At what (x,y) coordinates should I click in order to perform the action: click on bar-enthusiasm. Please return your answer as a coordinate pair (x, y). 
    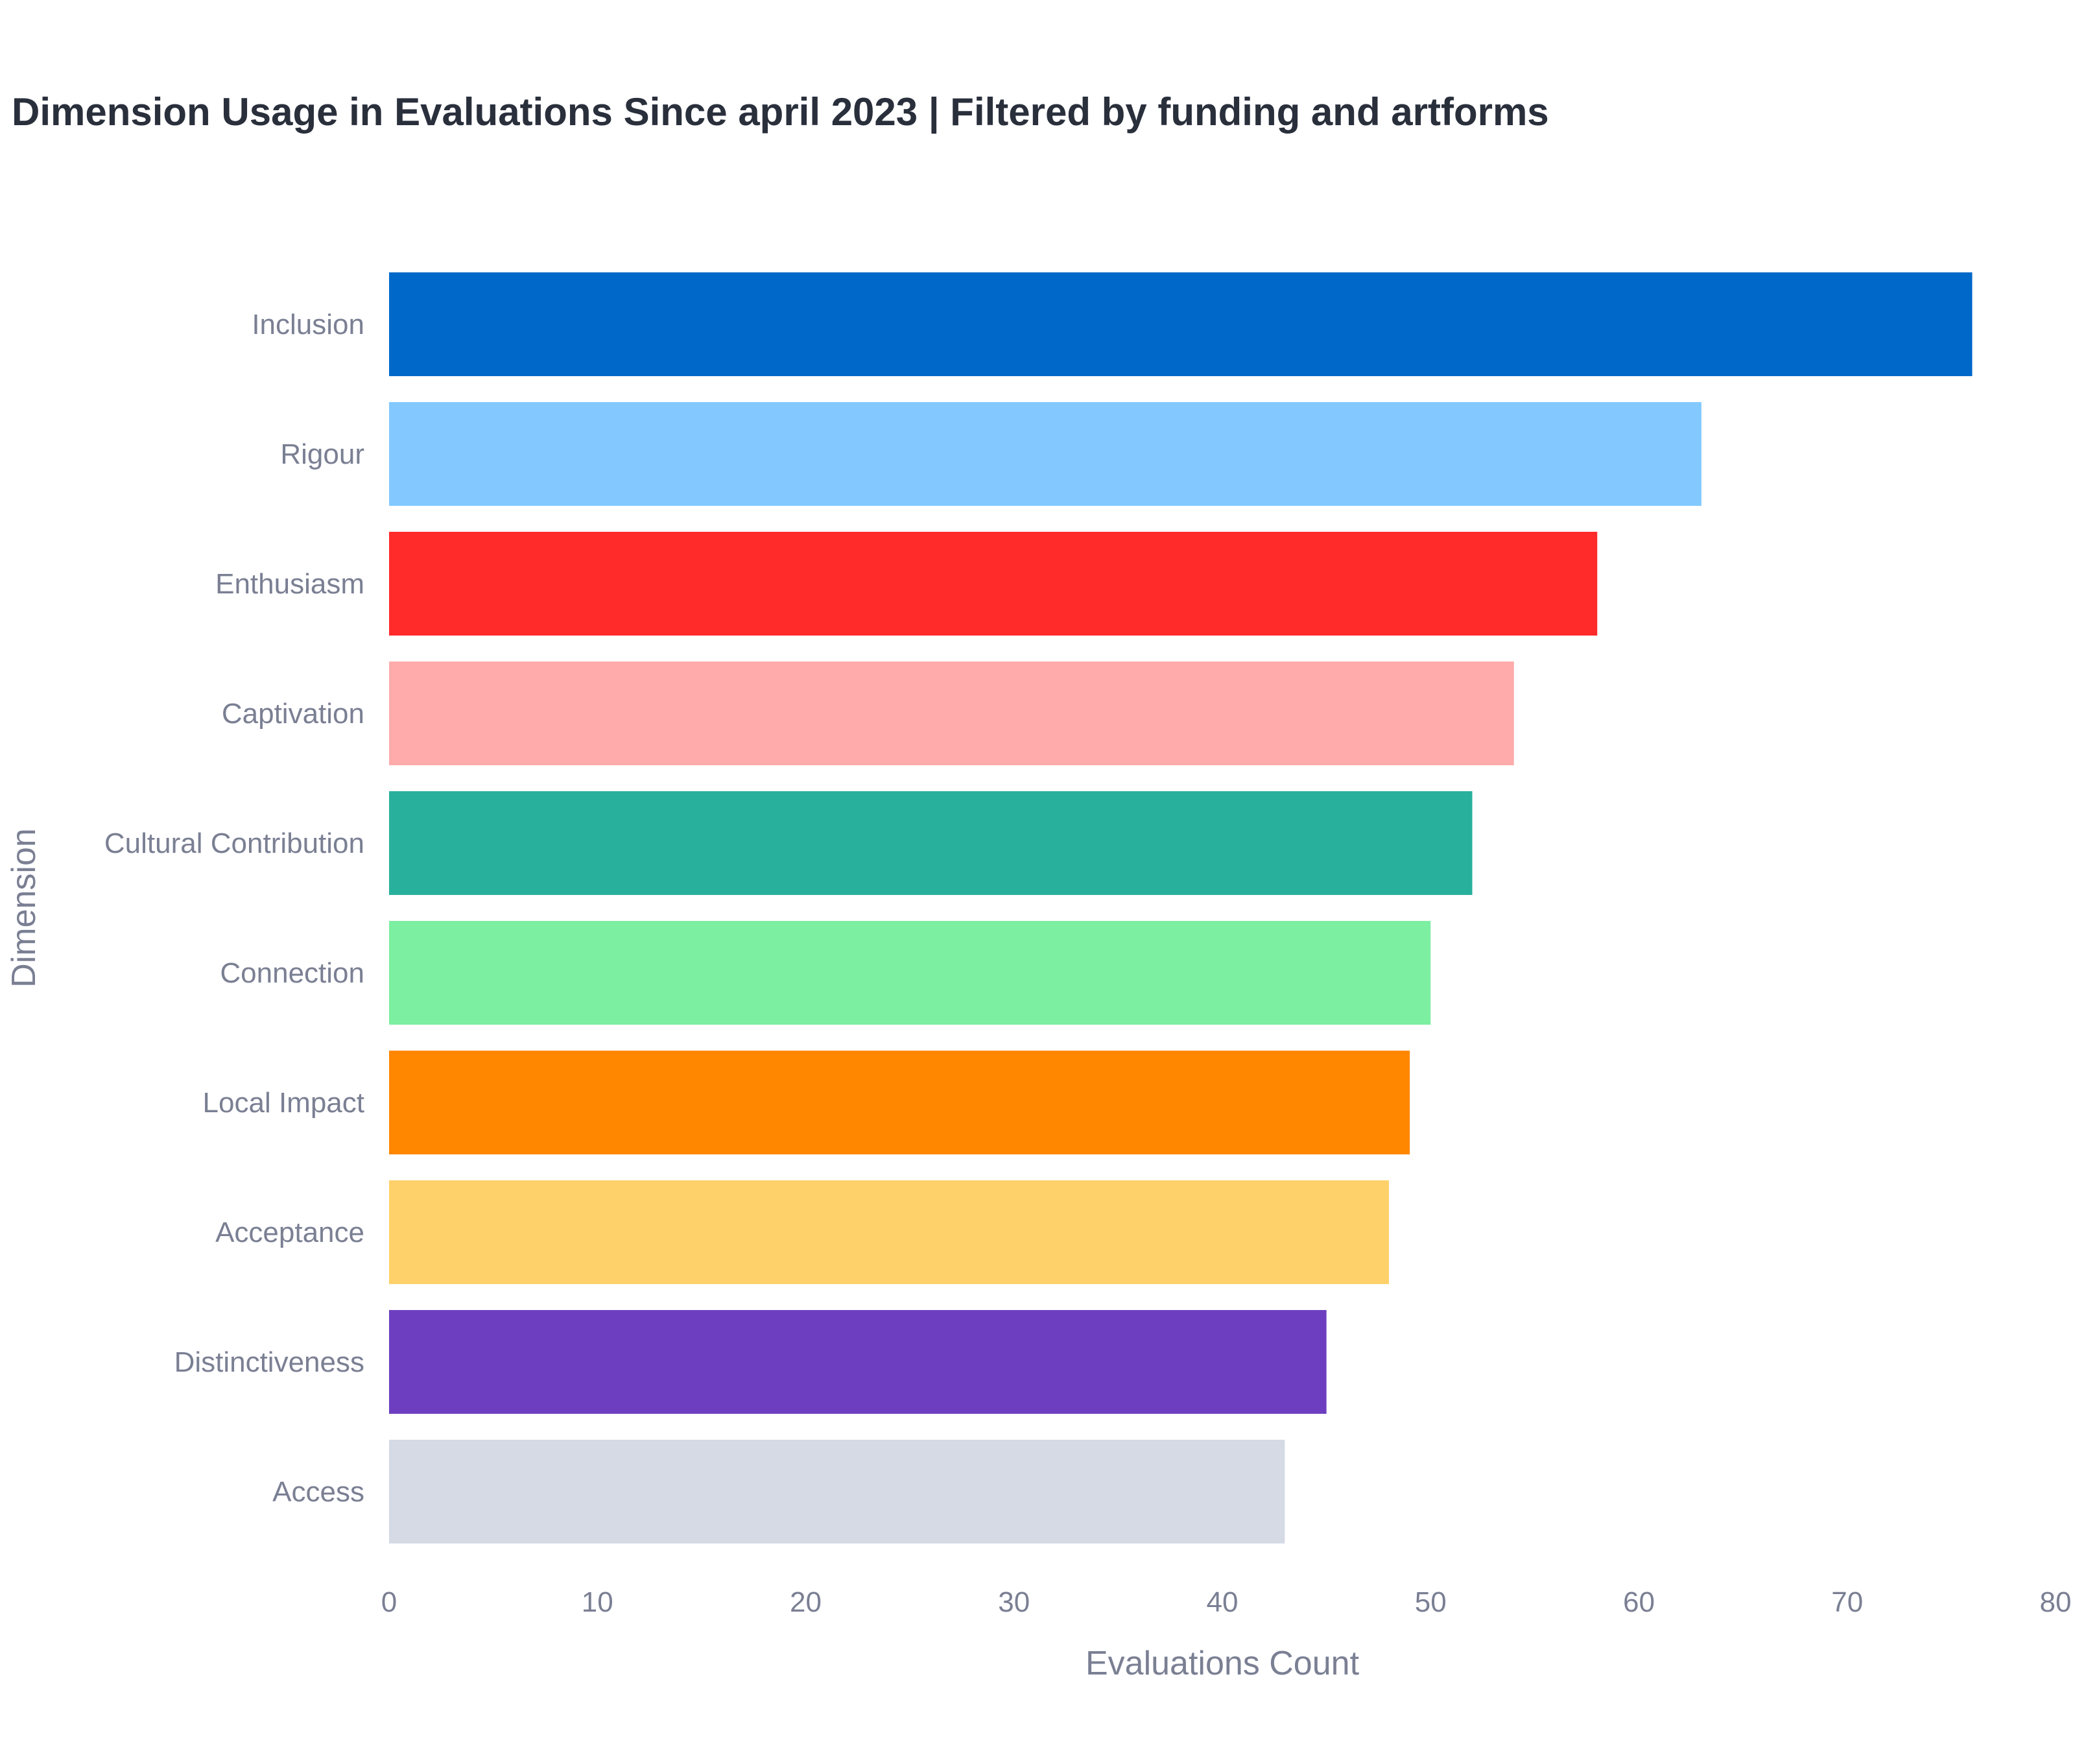
    Looking at the image, I should click on (993, 584).